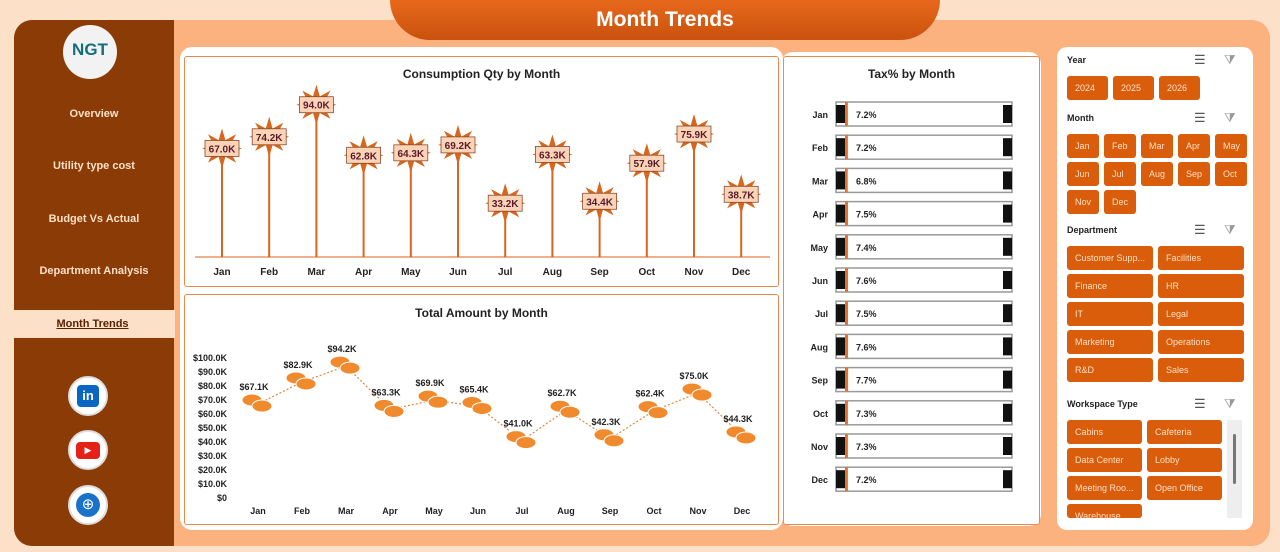 The width and height of the screenshot is (1280, 552). Describe the element at coordinates (1201, 314) in the screenshot. I see `slicer-item: Legal` at that location.